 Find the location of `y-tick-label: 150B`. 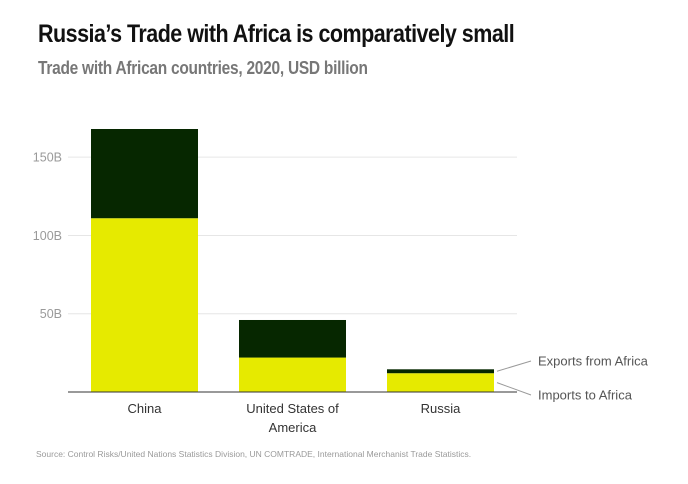

y-tick-label: 150B is located at coordinates (47, 158).